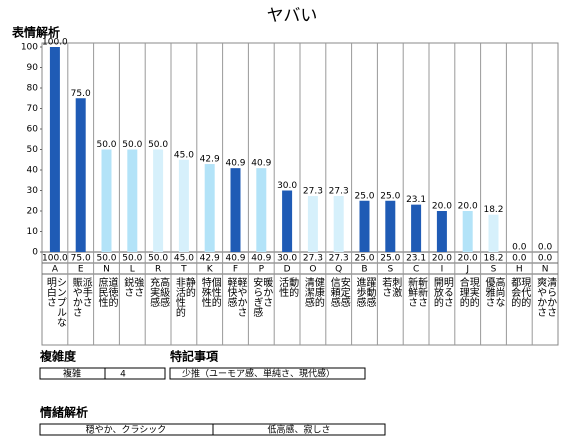 This screenshot has height=446, width=585. What do you see at coordinates (437, 292) in the screenshot?
I see `category-label: 開放的` at bounding box center [437, 292].